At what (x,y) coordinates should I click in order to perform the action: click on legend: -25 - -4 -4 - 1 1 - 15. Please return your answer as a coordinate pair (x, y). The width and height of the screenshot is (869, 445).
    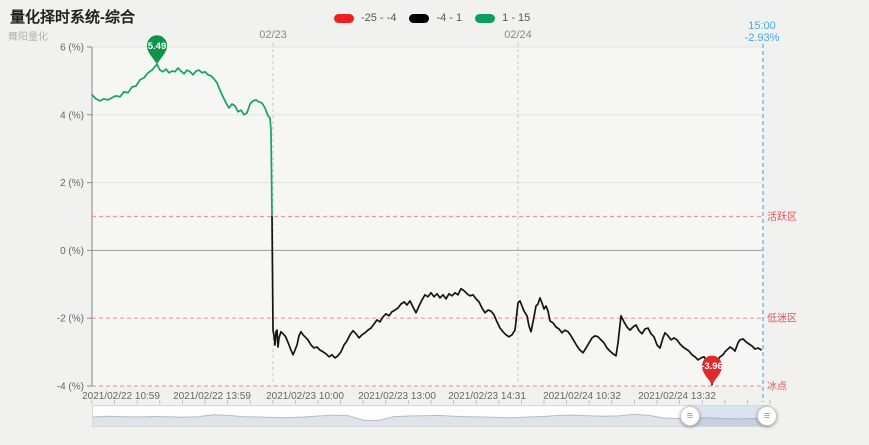
    Looking at the image, I should click on (432, 18).